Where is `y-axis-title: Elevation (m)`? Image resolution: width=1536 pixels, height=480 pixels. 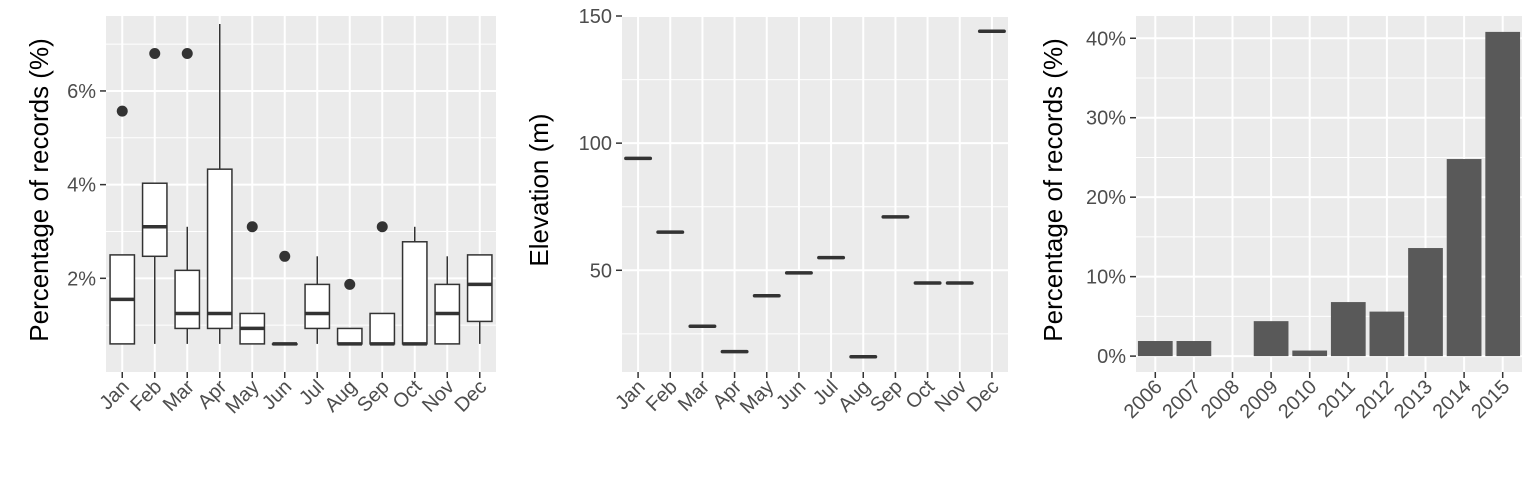
y-axis-title: Elevation (m) is located at coordinates (539, 189).